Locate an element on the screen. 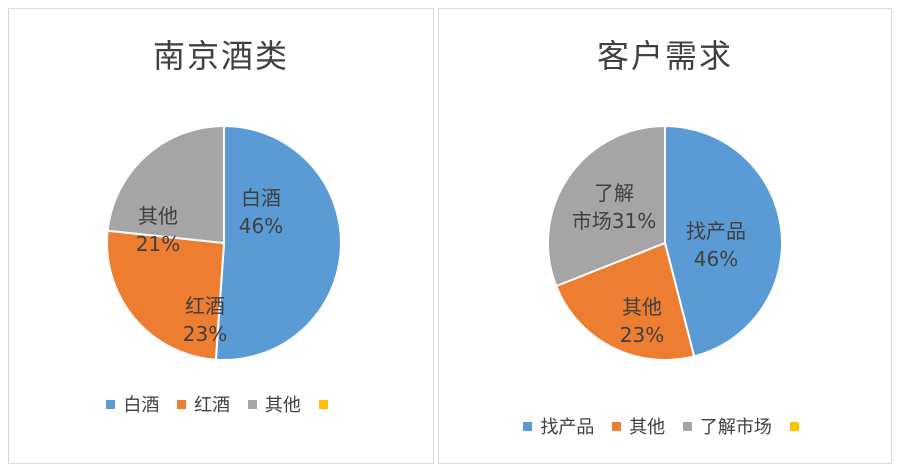  legend: 找产品 其他 了解市场 is located at coordinates (665, 426).